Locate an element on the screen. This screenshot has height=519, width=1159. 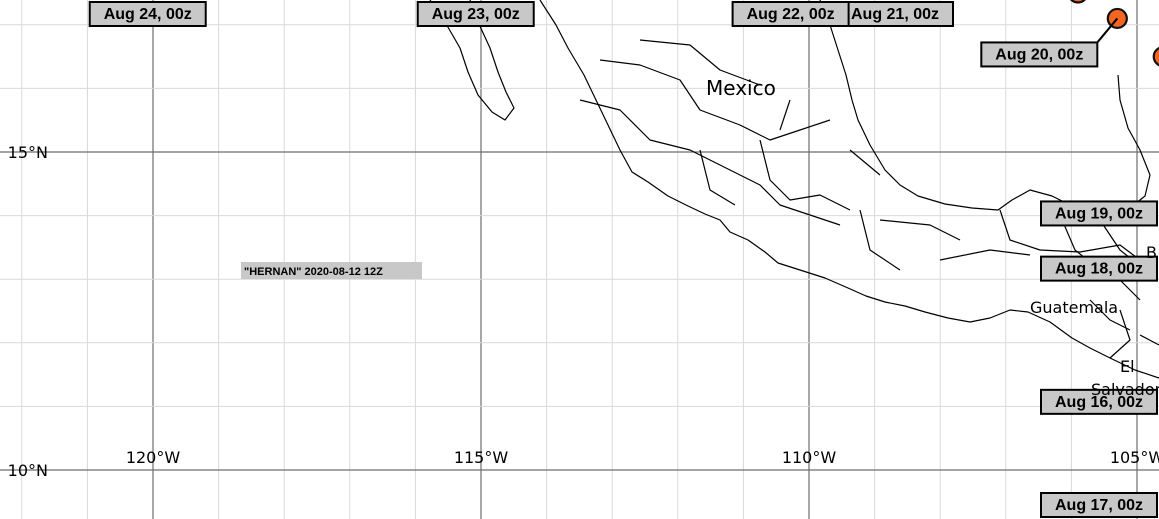
lon-tick-label: 105°W is located at coordinates (1134, 457).